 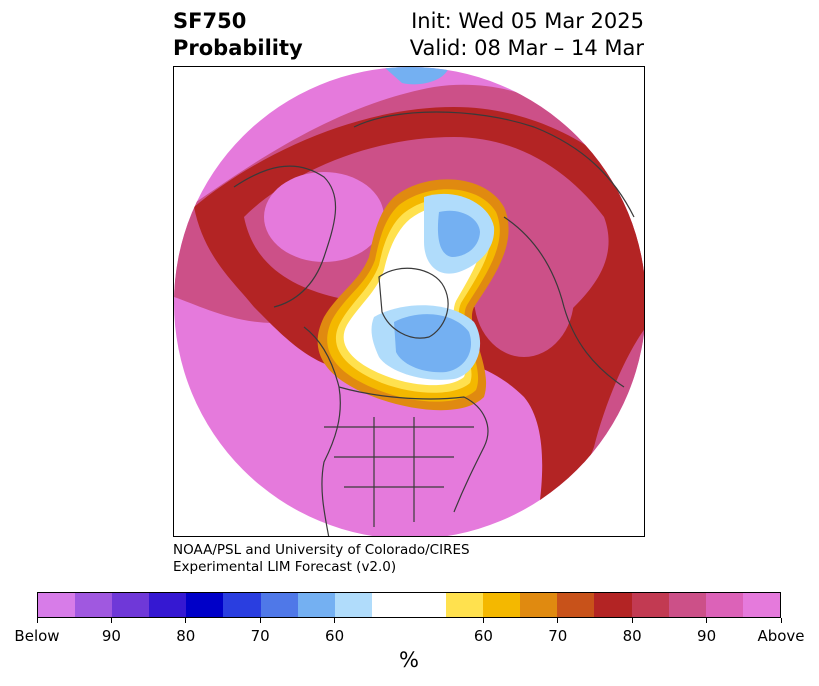 What do you see at coordinates (433, 343) in the screenshot?
I see `field-below-mid-south` at bounding box center [433, 343].